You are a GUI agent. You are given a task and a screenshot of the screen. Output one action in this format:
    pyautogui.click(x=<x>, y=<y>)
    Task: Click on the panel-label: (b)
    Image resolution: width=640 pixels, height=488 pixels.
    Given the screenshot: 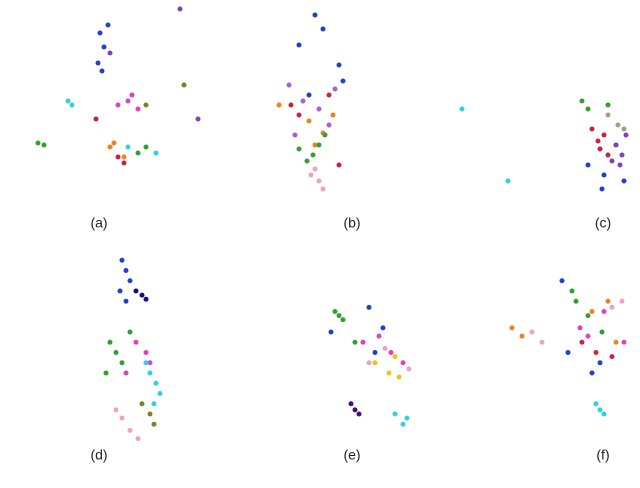 What is the action you would take?
    pyautogui.click(x=351, y=223)
    